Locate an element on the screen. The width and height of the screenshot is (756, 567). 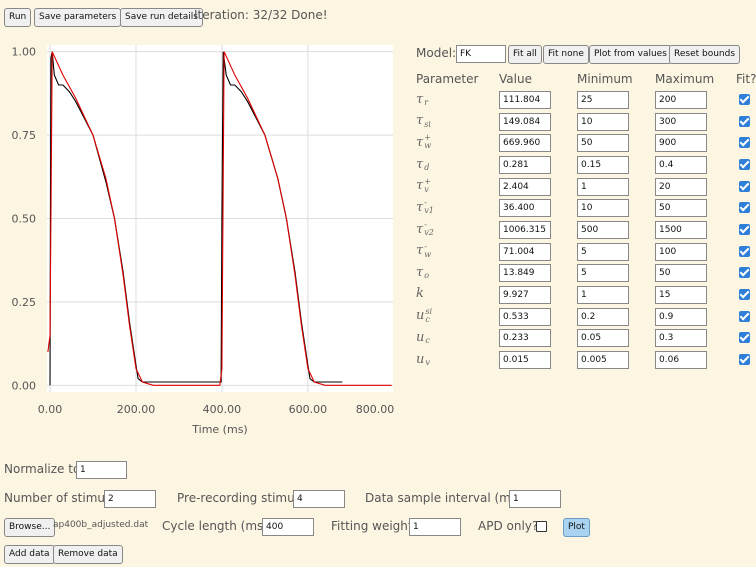
value-input: 0.281 is located at coordinates (525, 165).